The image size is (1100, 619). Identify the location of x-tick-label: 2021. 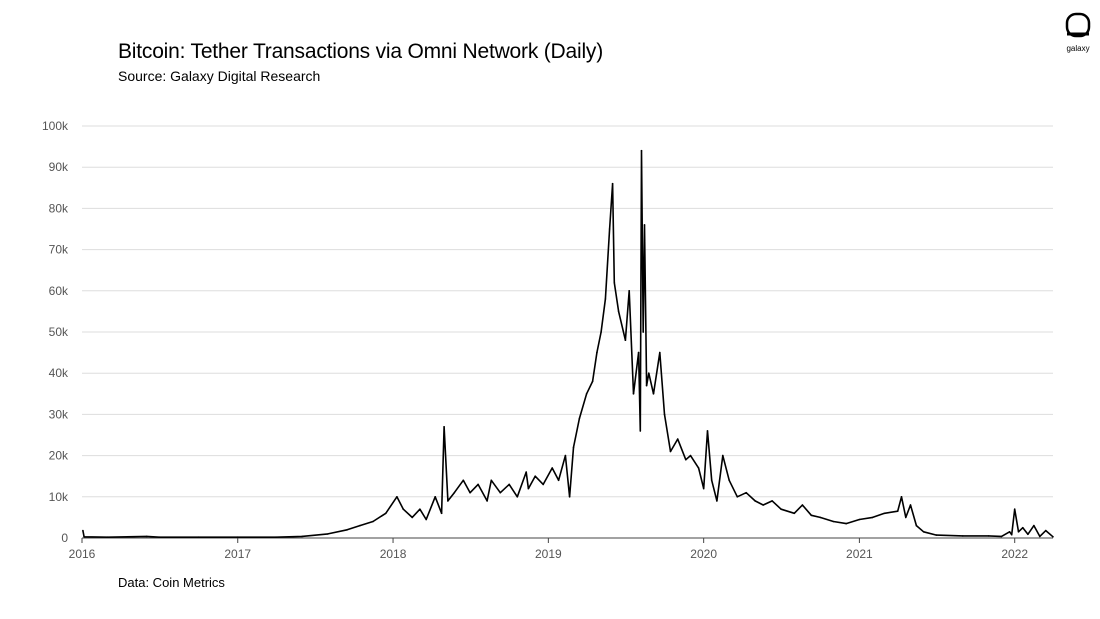
(859, 554).